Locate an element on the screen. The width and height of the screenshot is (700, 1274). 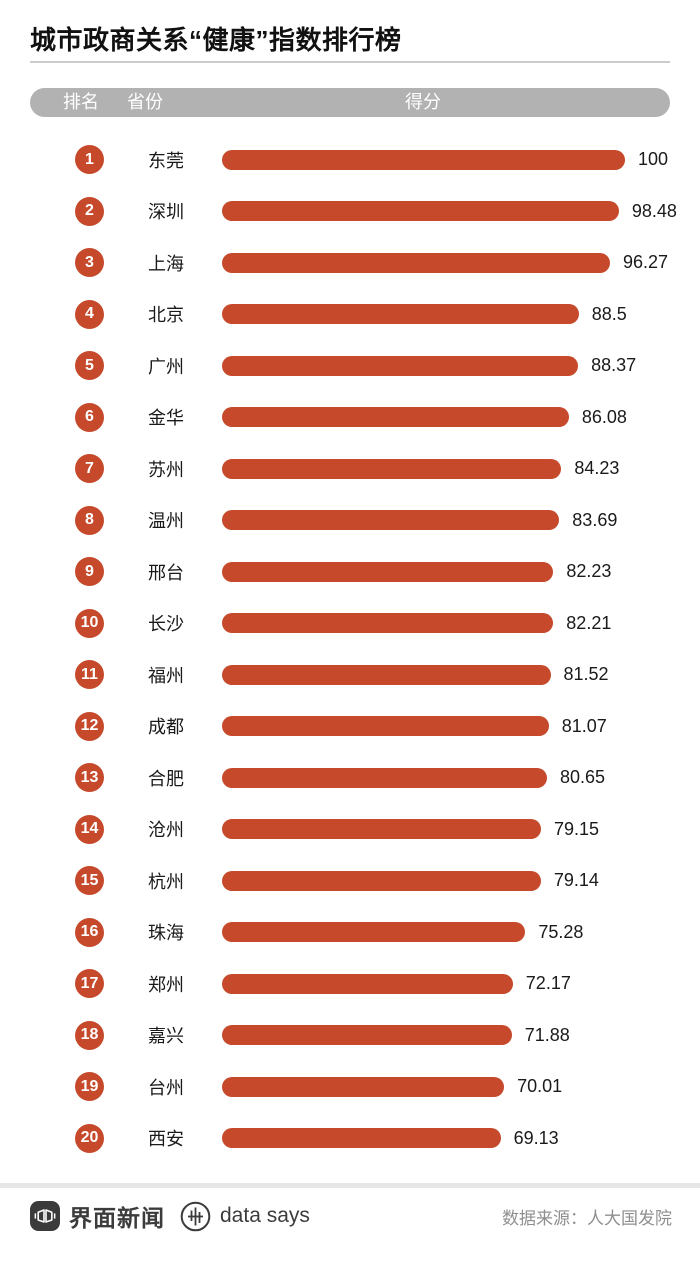
chart-row: 19 台州 70.01 is located at coordinates (350, 1087).